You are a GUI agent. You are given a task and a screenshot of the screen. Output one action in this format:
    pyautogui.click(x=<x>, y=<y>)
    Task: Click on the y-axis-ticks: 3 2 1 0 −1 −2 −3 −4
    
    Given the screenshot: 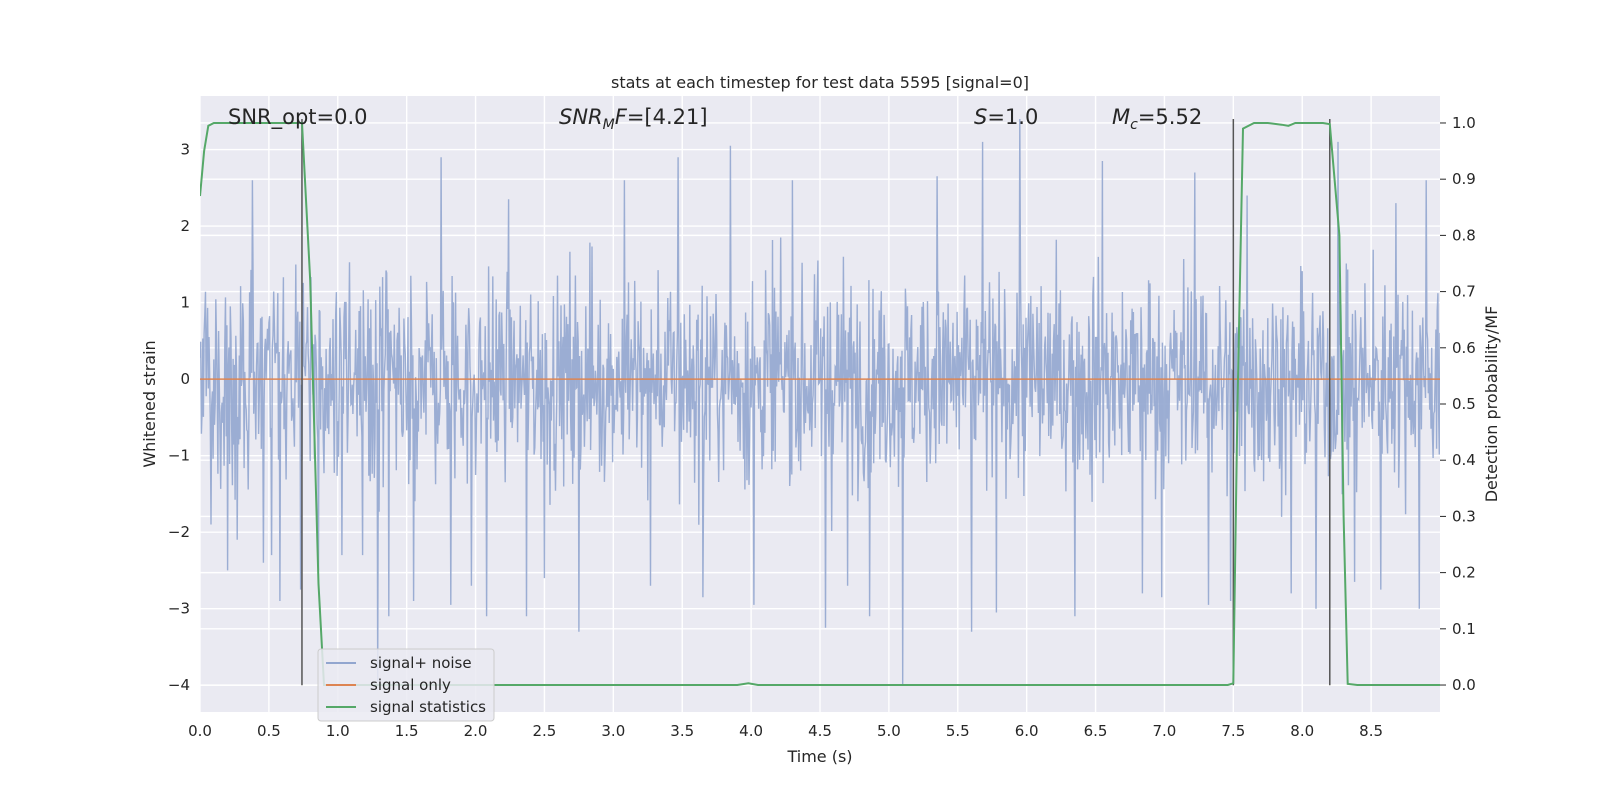 What is the action you would take?
    pyautogui.click(x=179, y=418)
    